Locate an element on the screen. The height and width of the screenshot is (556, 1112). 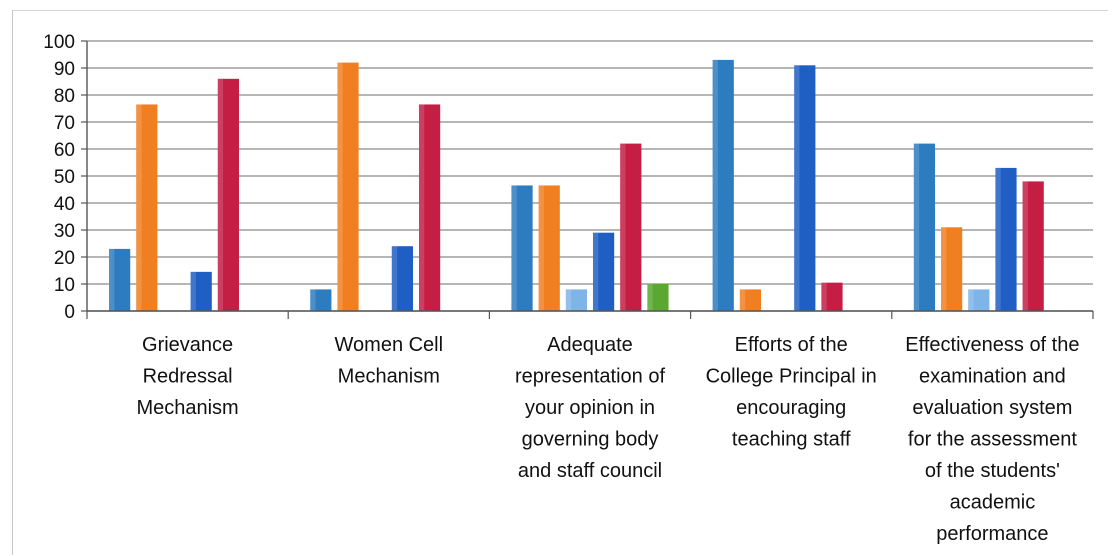
y-tick-label: 90 is located at coordinates (64, 69).